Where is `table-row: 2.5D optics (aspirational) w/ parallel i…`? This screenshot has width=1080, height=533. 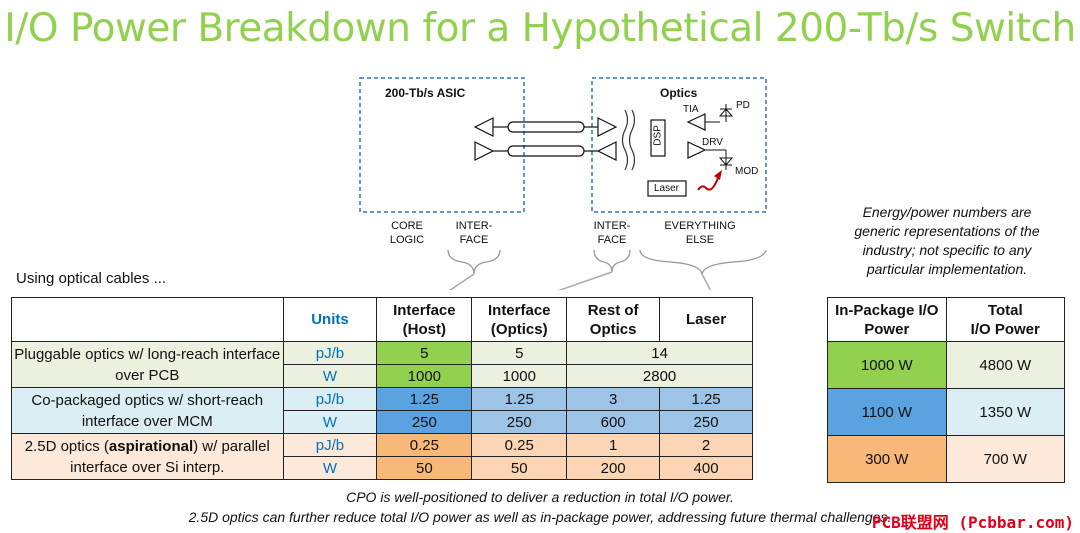
table-row: 2.5D optics (aspirational) w/ parallel i… is located at coordinates (382, 456).